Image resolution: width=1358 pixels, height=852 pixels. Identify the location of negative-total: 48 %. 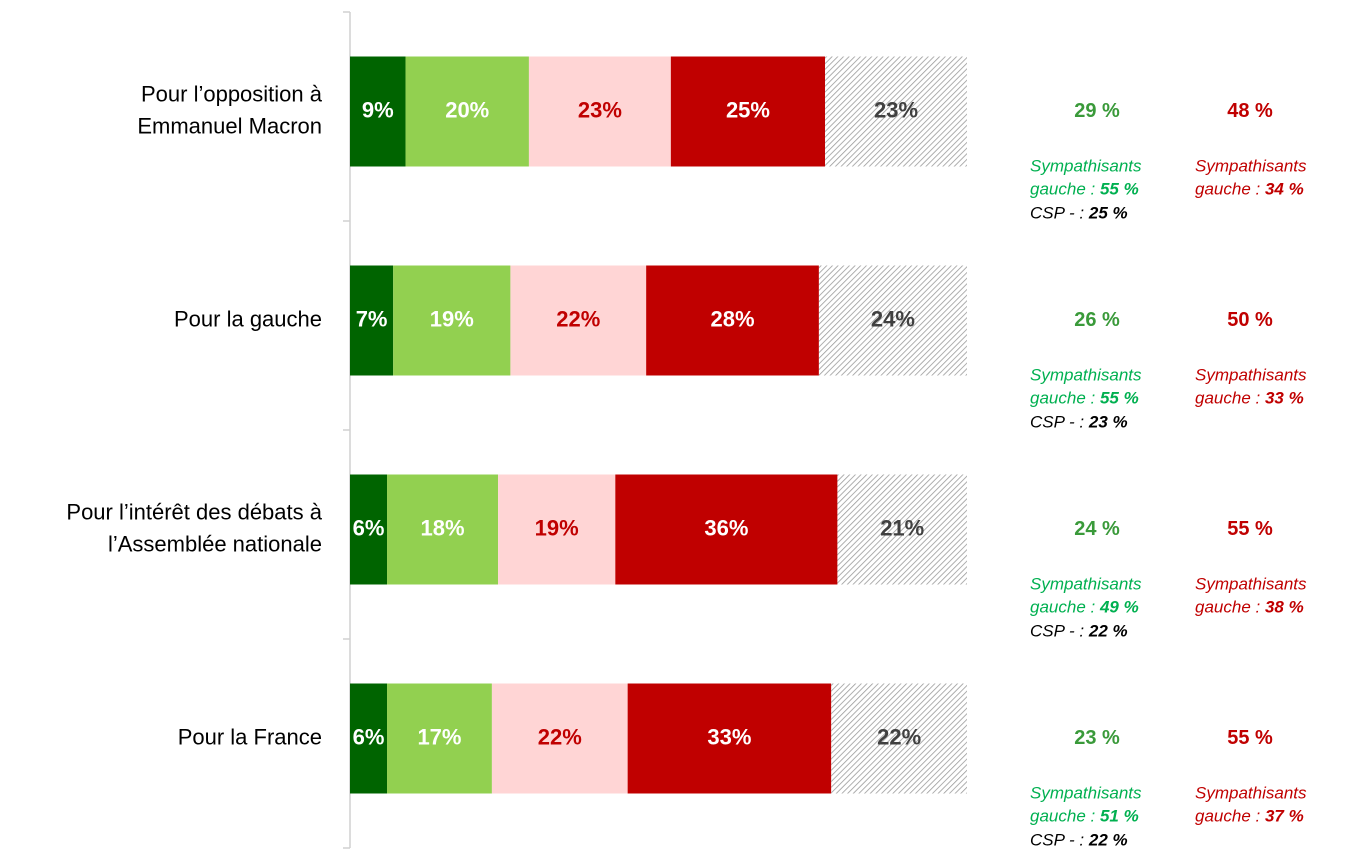
(1250, 111).